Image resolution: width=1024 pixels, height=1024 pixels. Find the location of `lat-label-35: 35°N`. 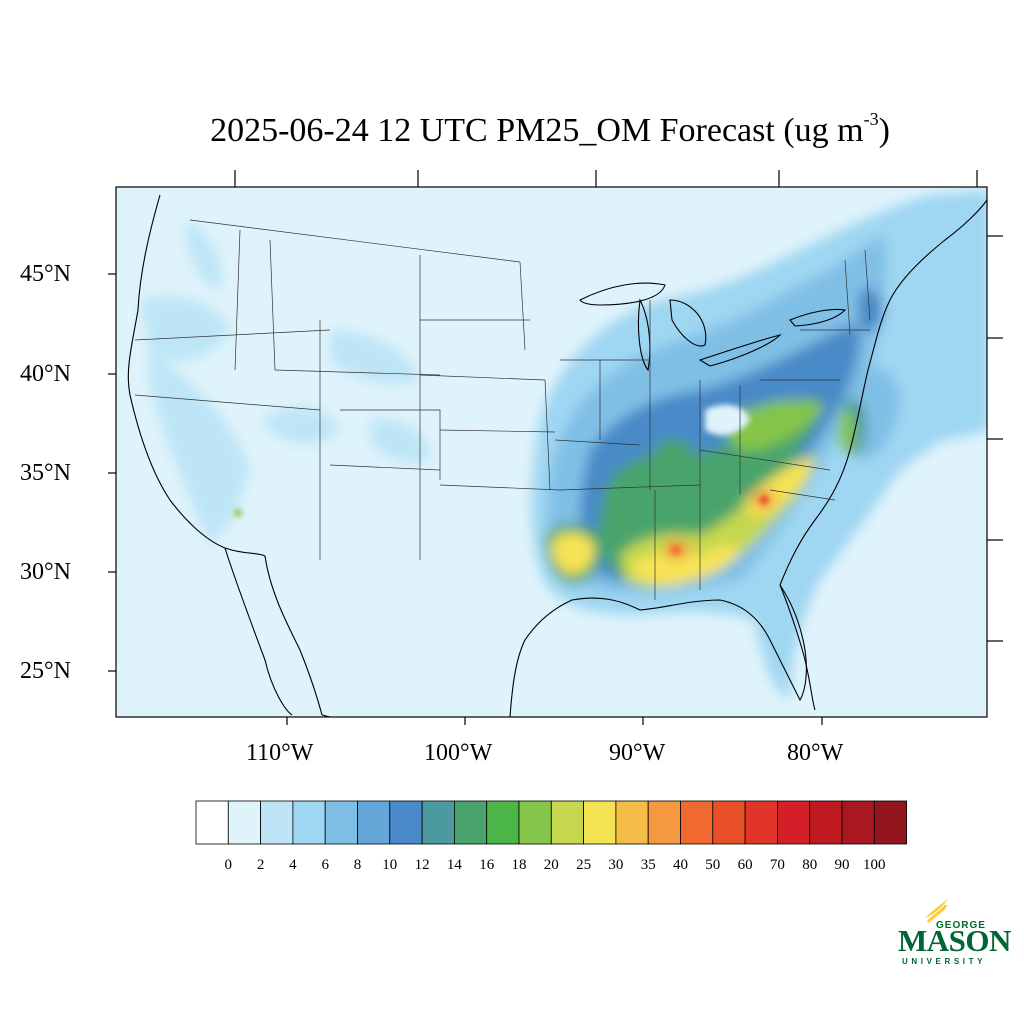

lat-label-35: 35°N is located at coordinates (45, 473).